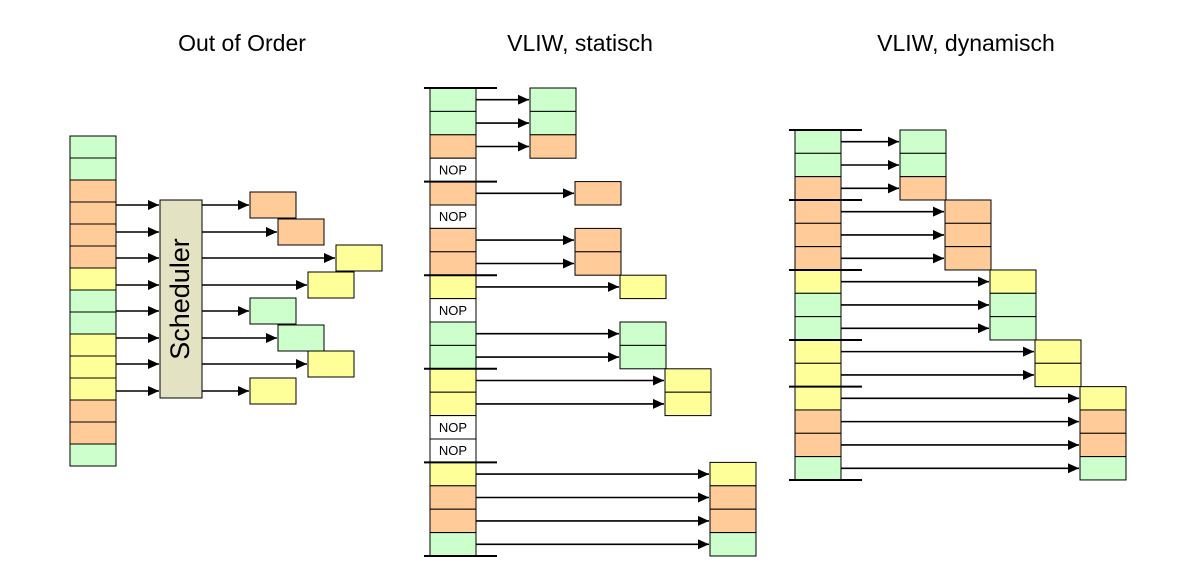 The image size is (1197, 581). I want to click on panel-out-of-order, so click(226, 301).